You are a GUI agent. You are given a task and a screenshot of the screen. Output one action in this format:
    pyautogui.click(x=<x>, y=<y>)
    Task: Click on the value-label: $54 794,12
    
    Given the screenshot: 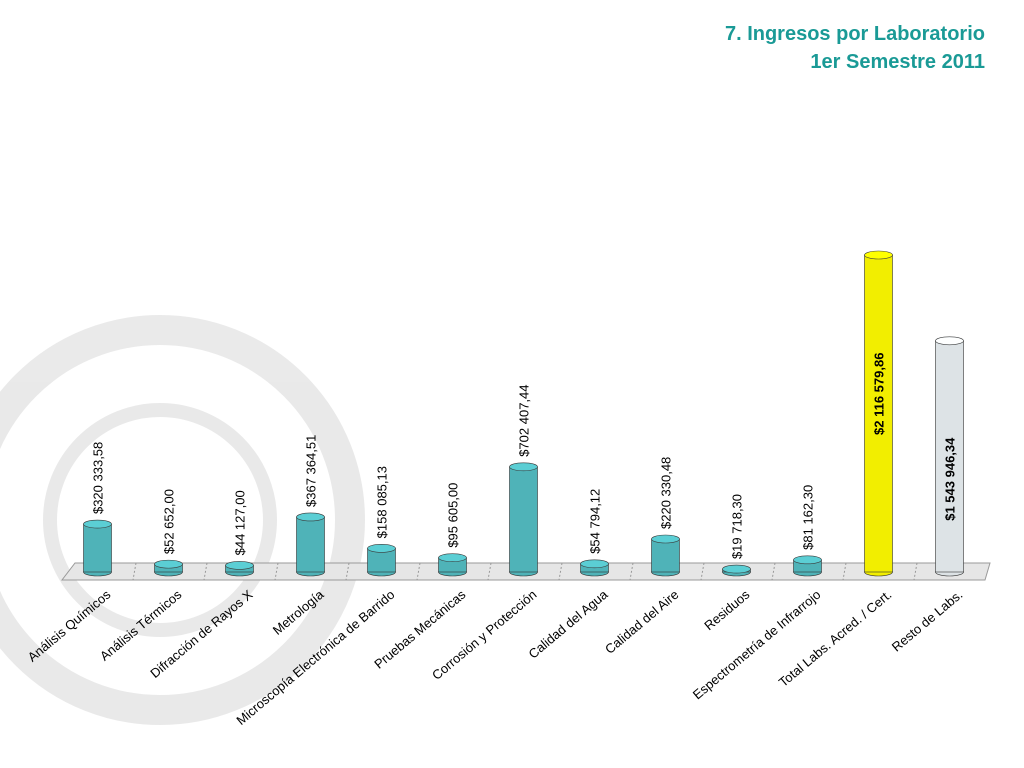 What is the action you would take?
    pyautogui.click(x=595, y=521)
    